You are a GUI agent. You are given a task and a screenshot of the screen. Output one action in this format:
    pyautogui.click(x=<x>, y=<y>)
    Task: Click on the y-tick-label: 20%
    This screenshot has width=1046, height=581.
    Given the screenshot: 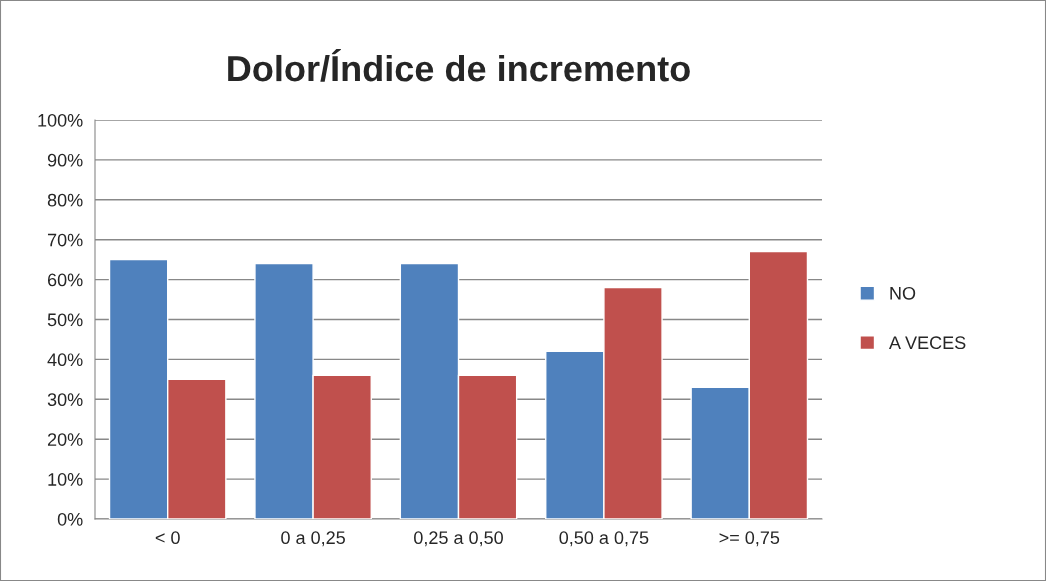 What is the action you would take?
    pyautogui.click(x=65, y=439)
    